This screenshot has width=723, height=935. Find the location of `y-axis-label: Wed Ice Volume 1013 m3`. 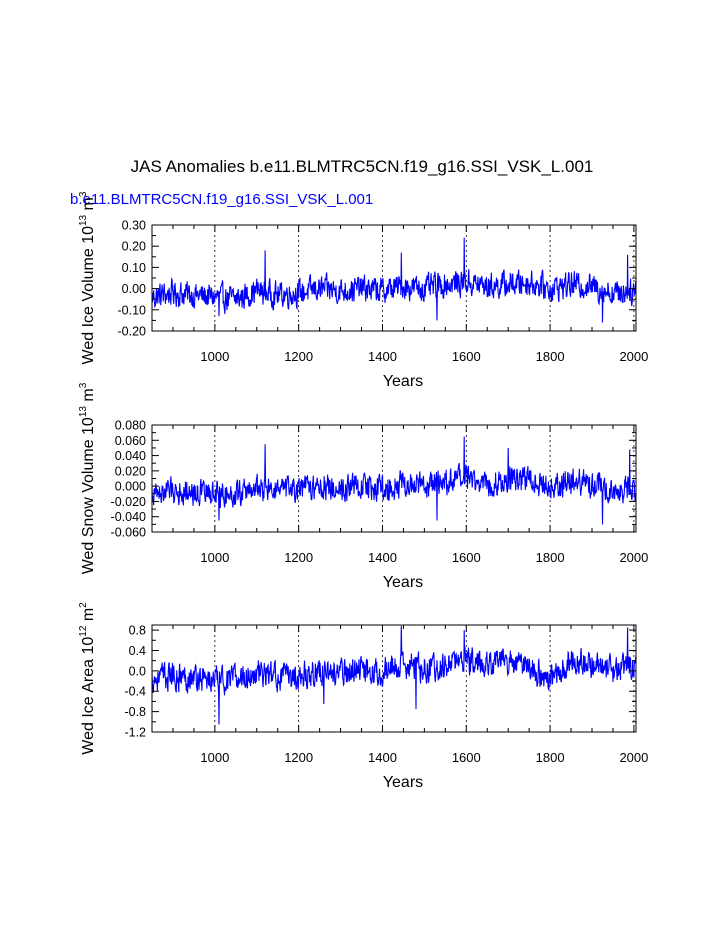

y-axis-label: Wed Ice Volume 1013 m3 is located at coordinates (87, 277).